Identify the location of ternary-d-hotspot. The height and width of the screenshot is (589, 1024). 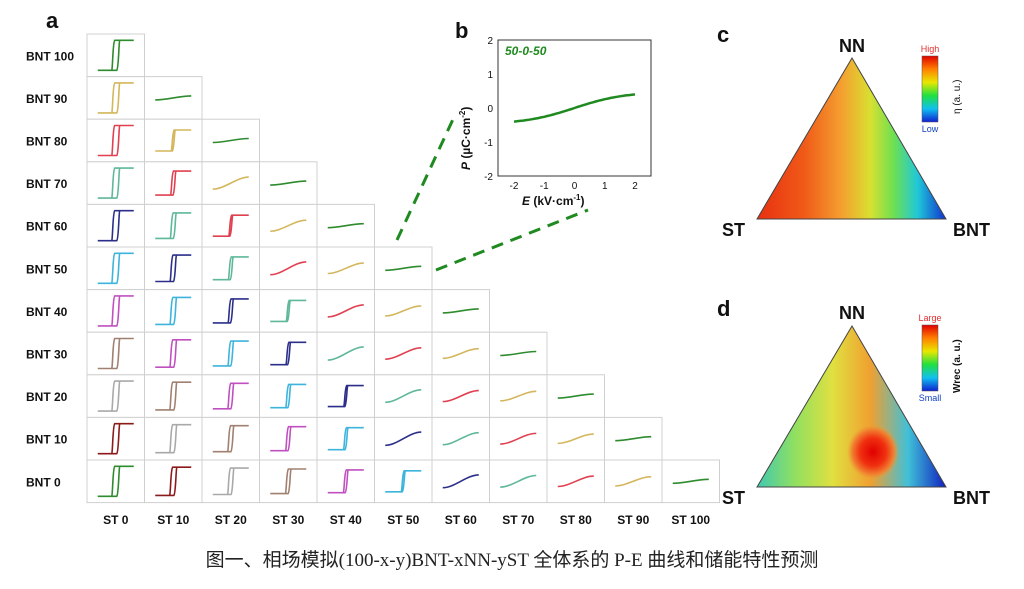
(873, 452).